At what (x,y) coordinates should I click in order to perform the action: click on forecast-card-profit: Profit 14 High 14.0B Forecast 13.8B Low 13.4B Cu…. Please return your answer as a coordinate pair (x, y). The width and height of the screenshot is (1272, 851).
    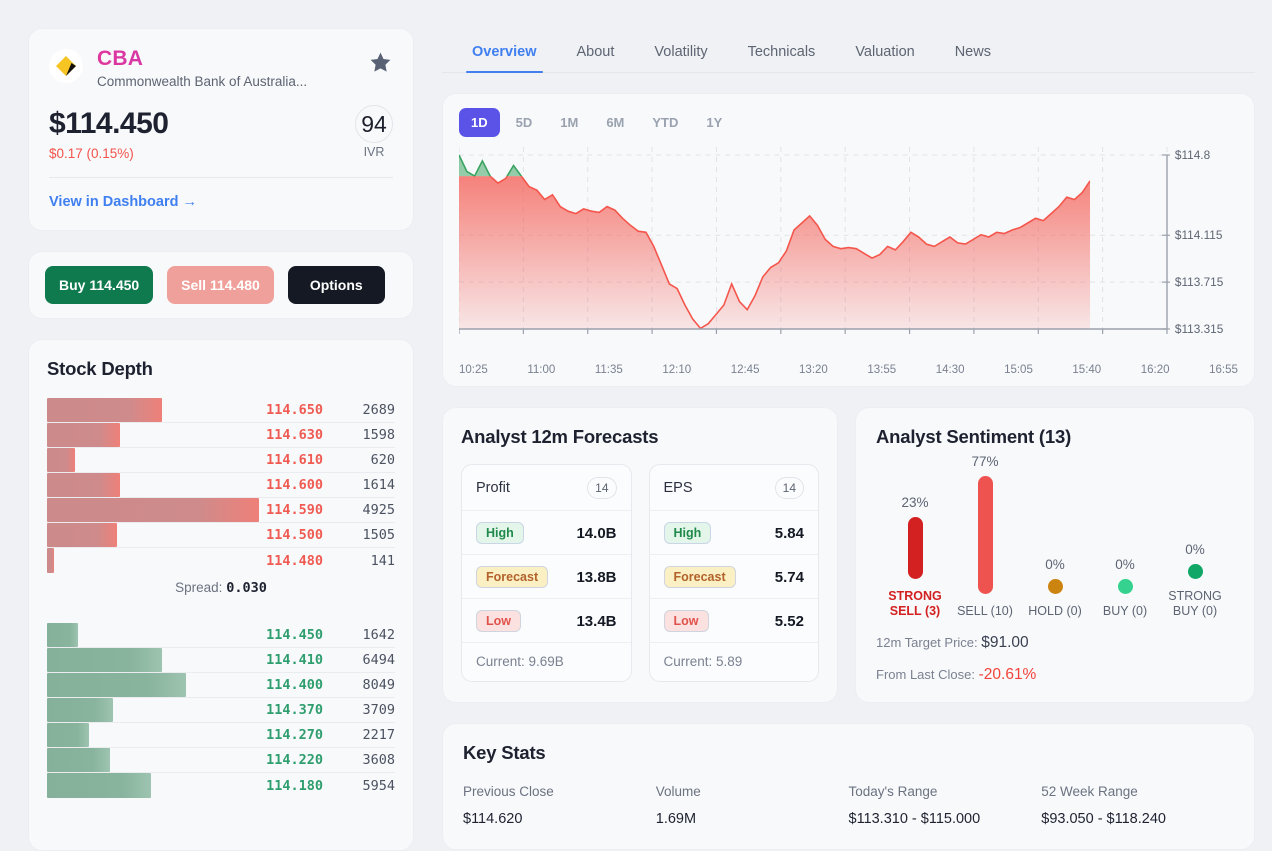
    Looking at the image, I should click on (546, 573).